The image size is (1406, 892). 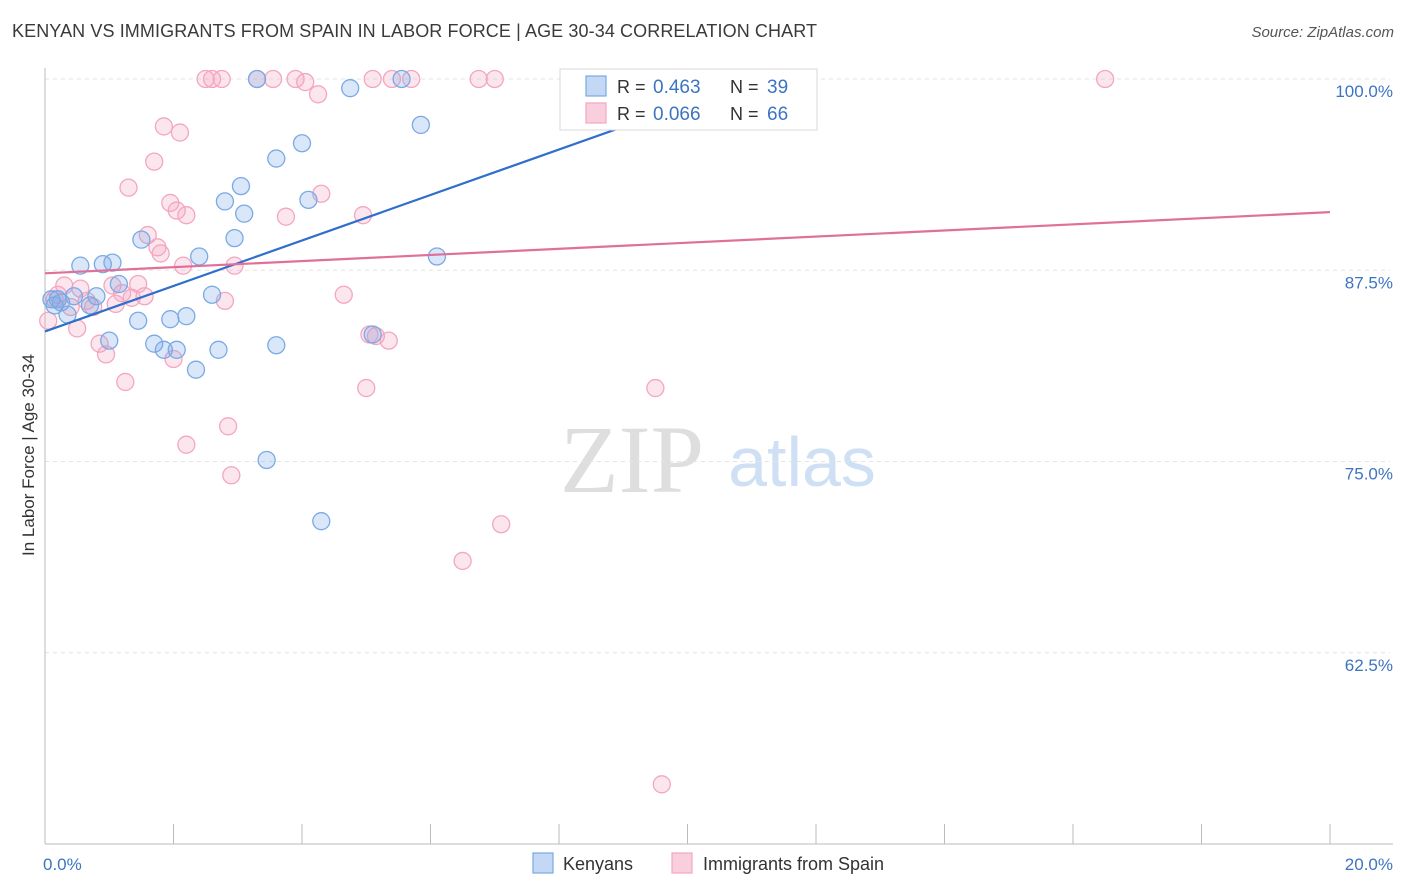 What do you see at coordinates (777, 114) in the screenshot?
I see `legend-n-value-2: 66` at bounding box center [777, 114].